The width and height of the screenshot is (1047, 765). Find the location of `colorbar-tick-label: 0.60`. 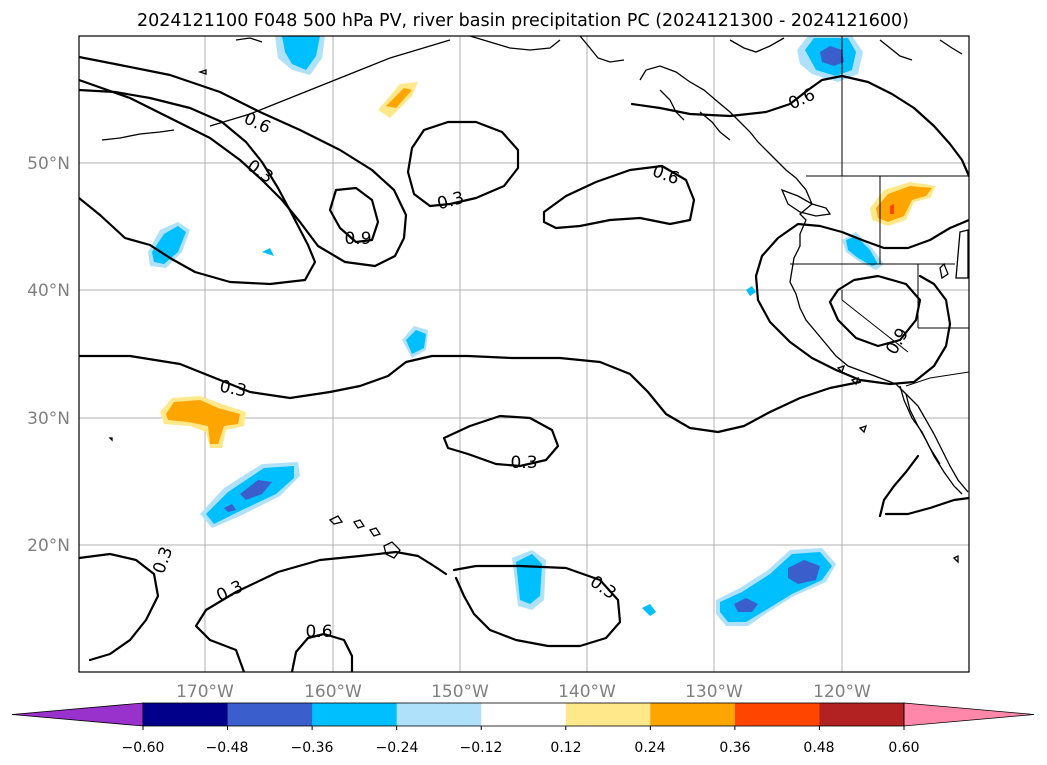

colorbar-tick-label: 0.60 is located at coordinates (903, 748).